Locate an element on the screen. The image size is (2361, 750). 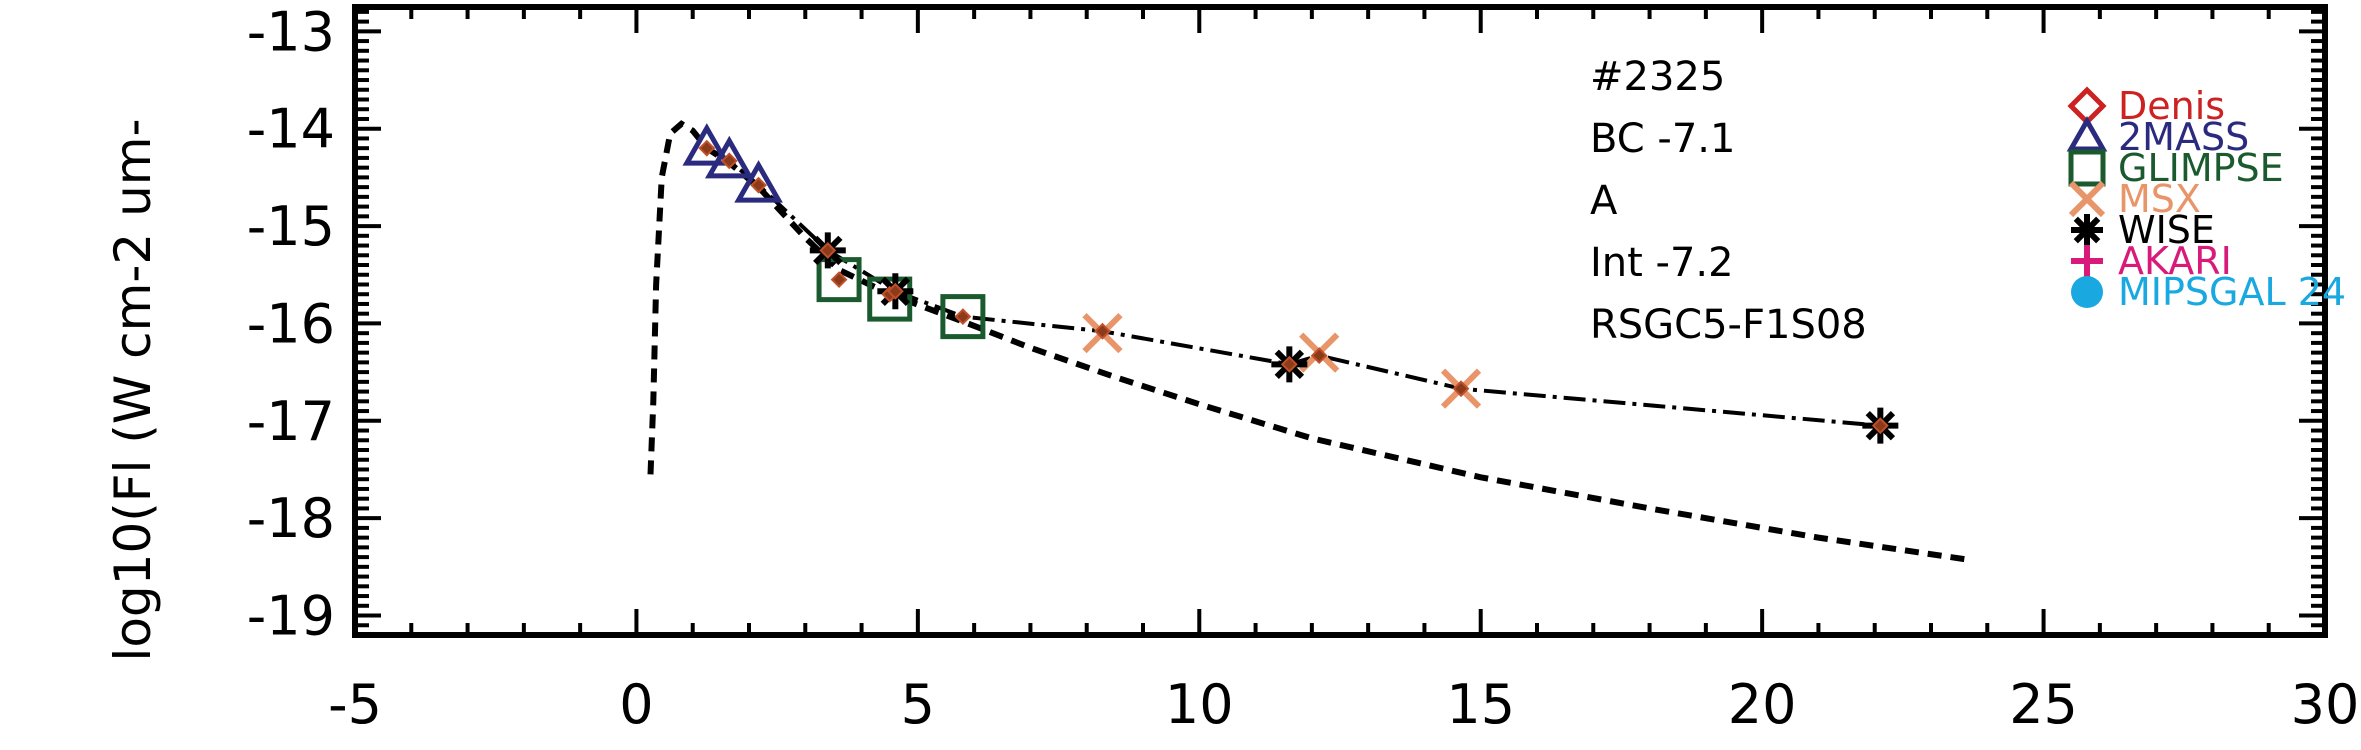
y-tick-label: -19 is located at coordinates (291, 616).